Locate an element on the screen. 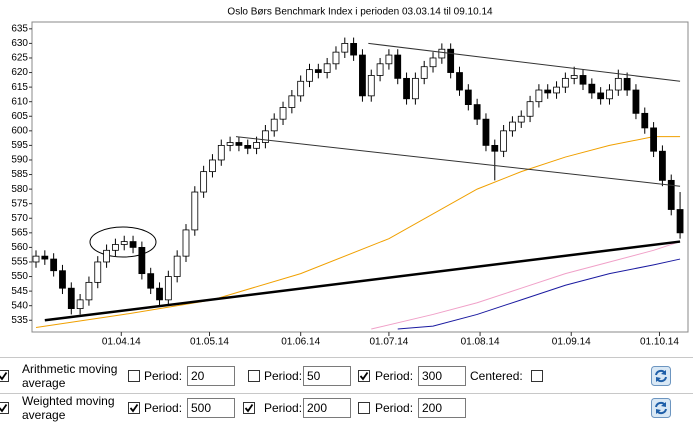 The image size is (693, 423). y-tick-label: 550 is located at coordinates (19, 276).